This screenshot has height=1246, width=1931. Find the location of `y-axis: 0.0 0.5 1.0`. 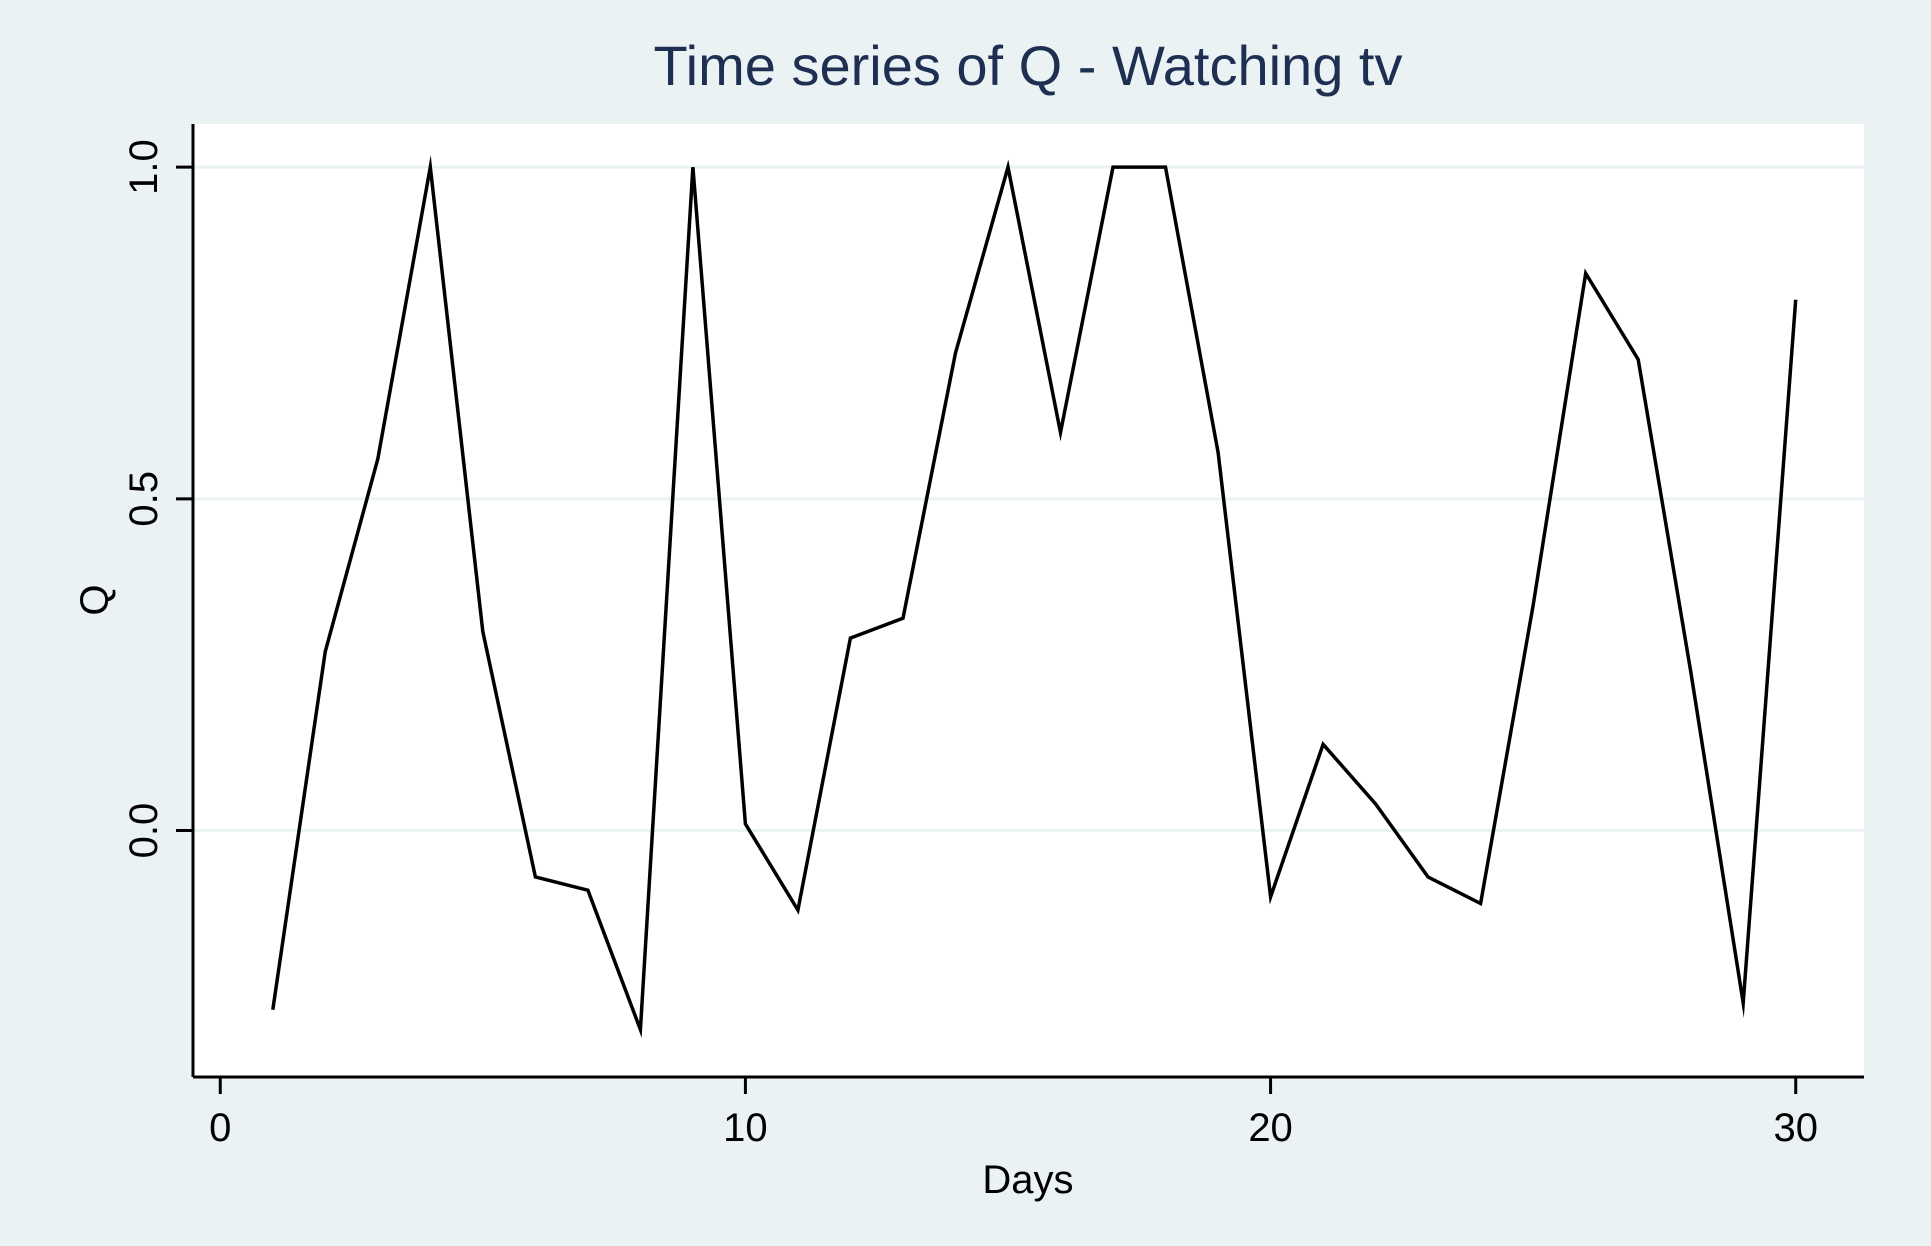

y-axis: 0.0 0.5 1.0 is located at coordinates (158, 600).